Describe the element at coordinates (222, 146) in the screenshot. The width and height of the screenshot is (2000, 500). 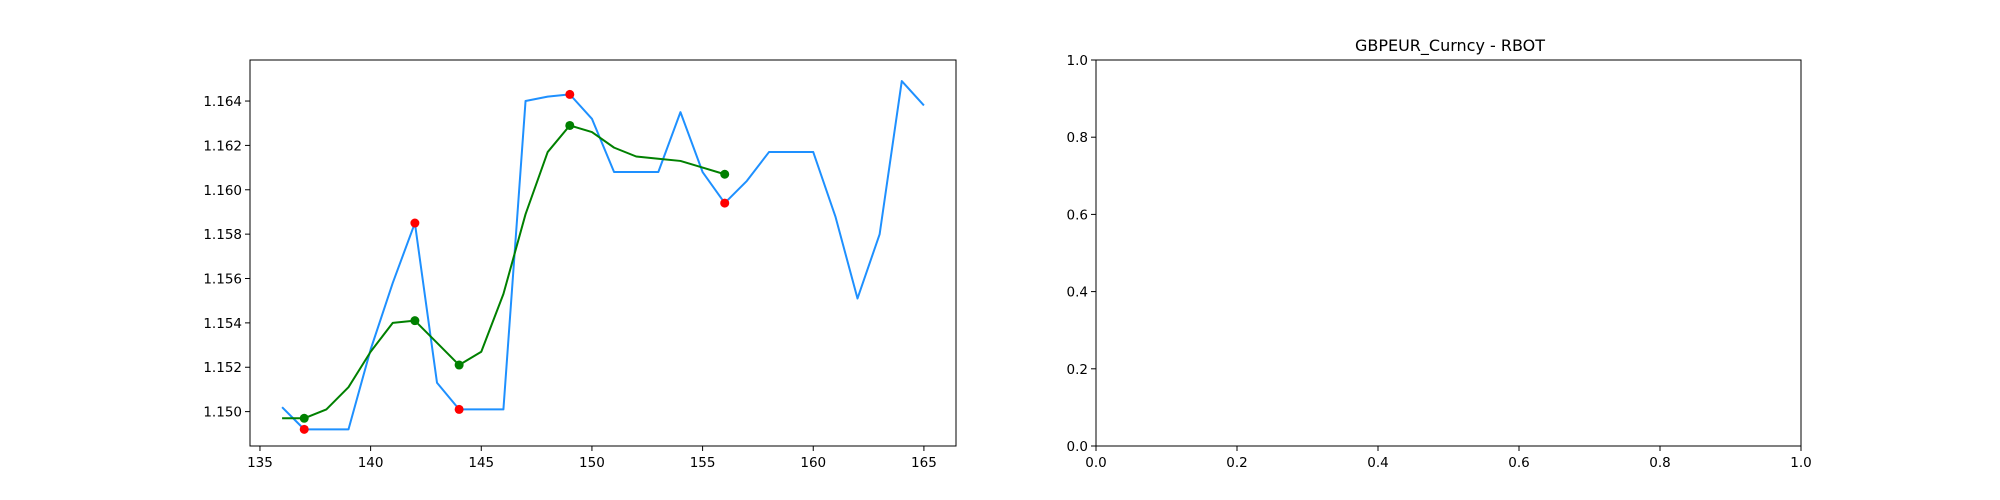
I see `y-tick-label: 1.162` at that location.